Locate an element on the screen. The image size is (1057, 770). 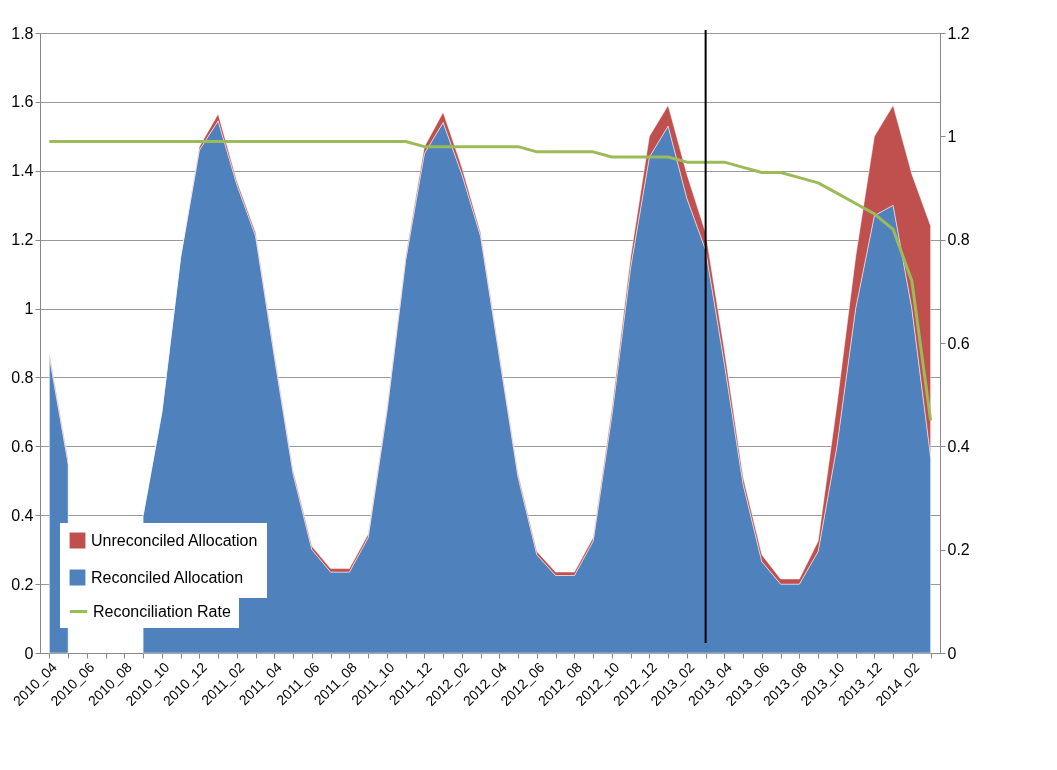
y2-tick-label: 1.2 is located at coordinates (958, 33).